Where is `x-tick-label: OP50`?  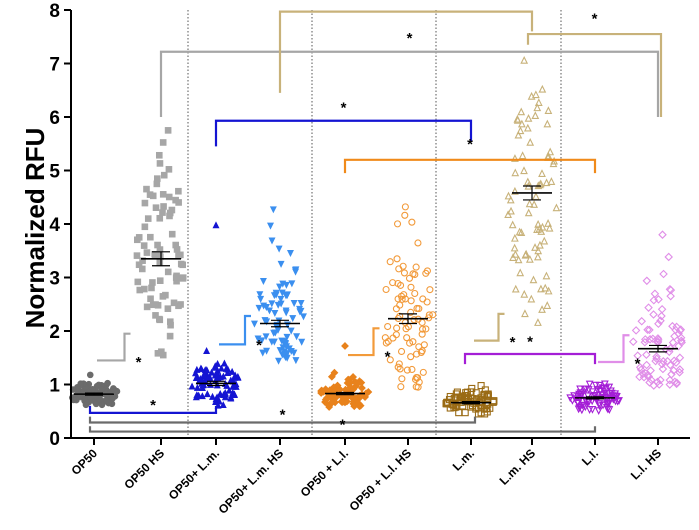
x-tick-label: OP50 is located at coordinates (85, 462).